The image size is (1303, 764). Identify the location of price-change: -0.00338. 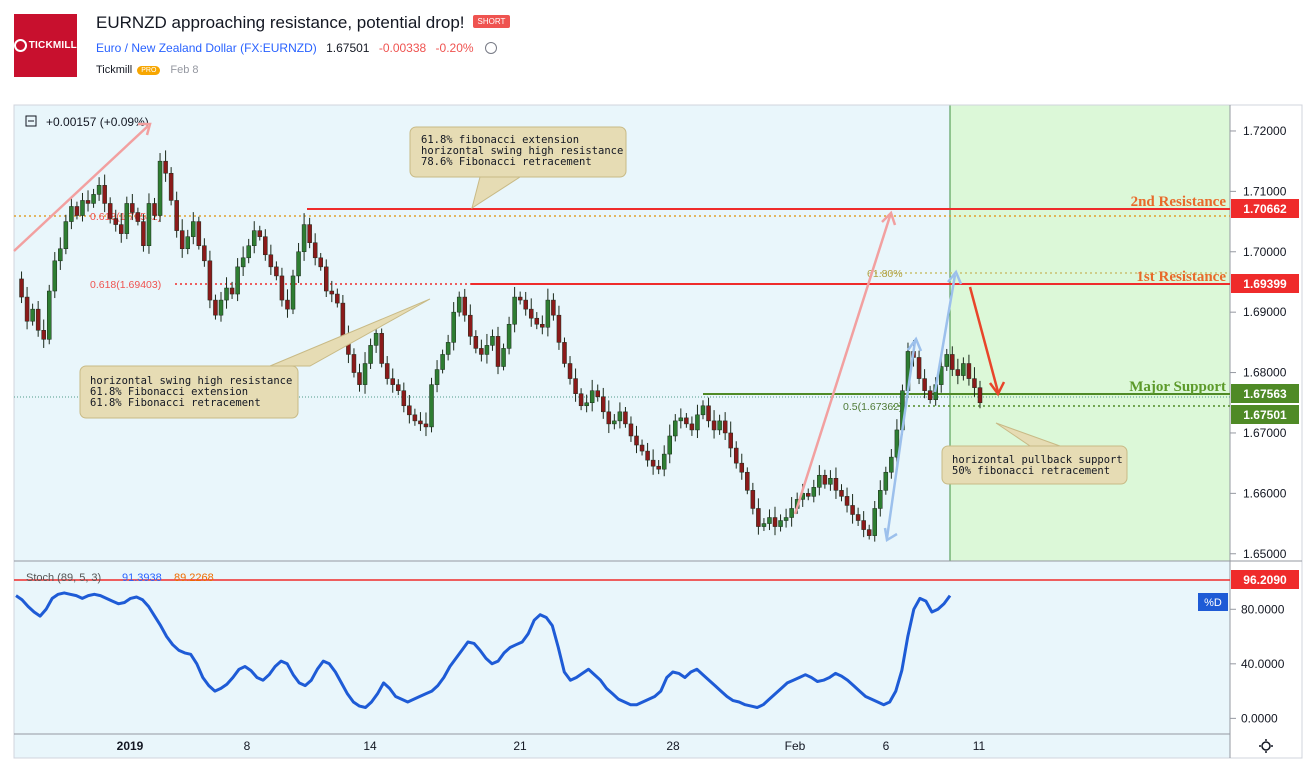
(402, 48).